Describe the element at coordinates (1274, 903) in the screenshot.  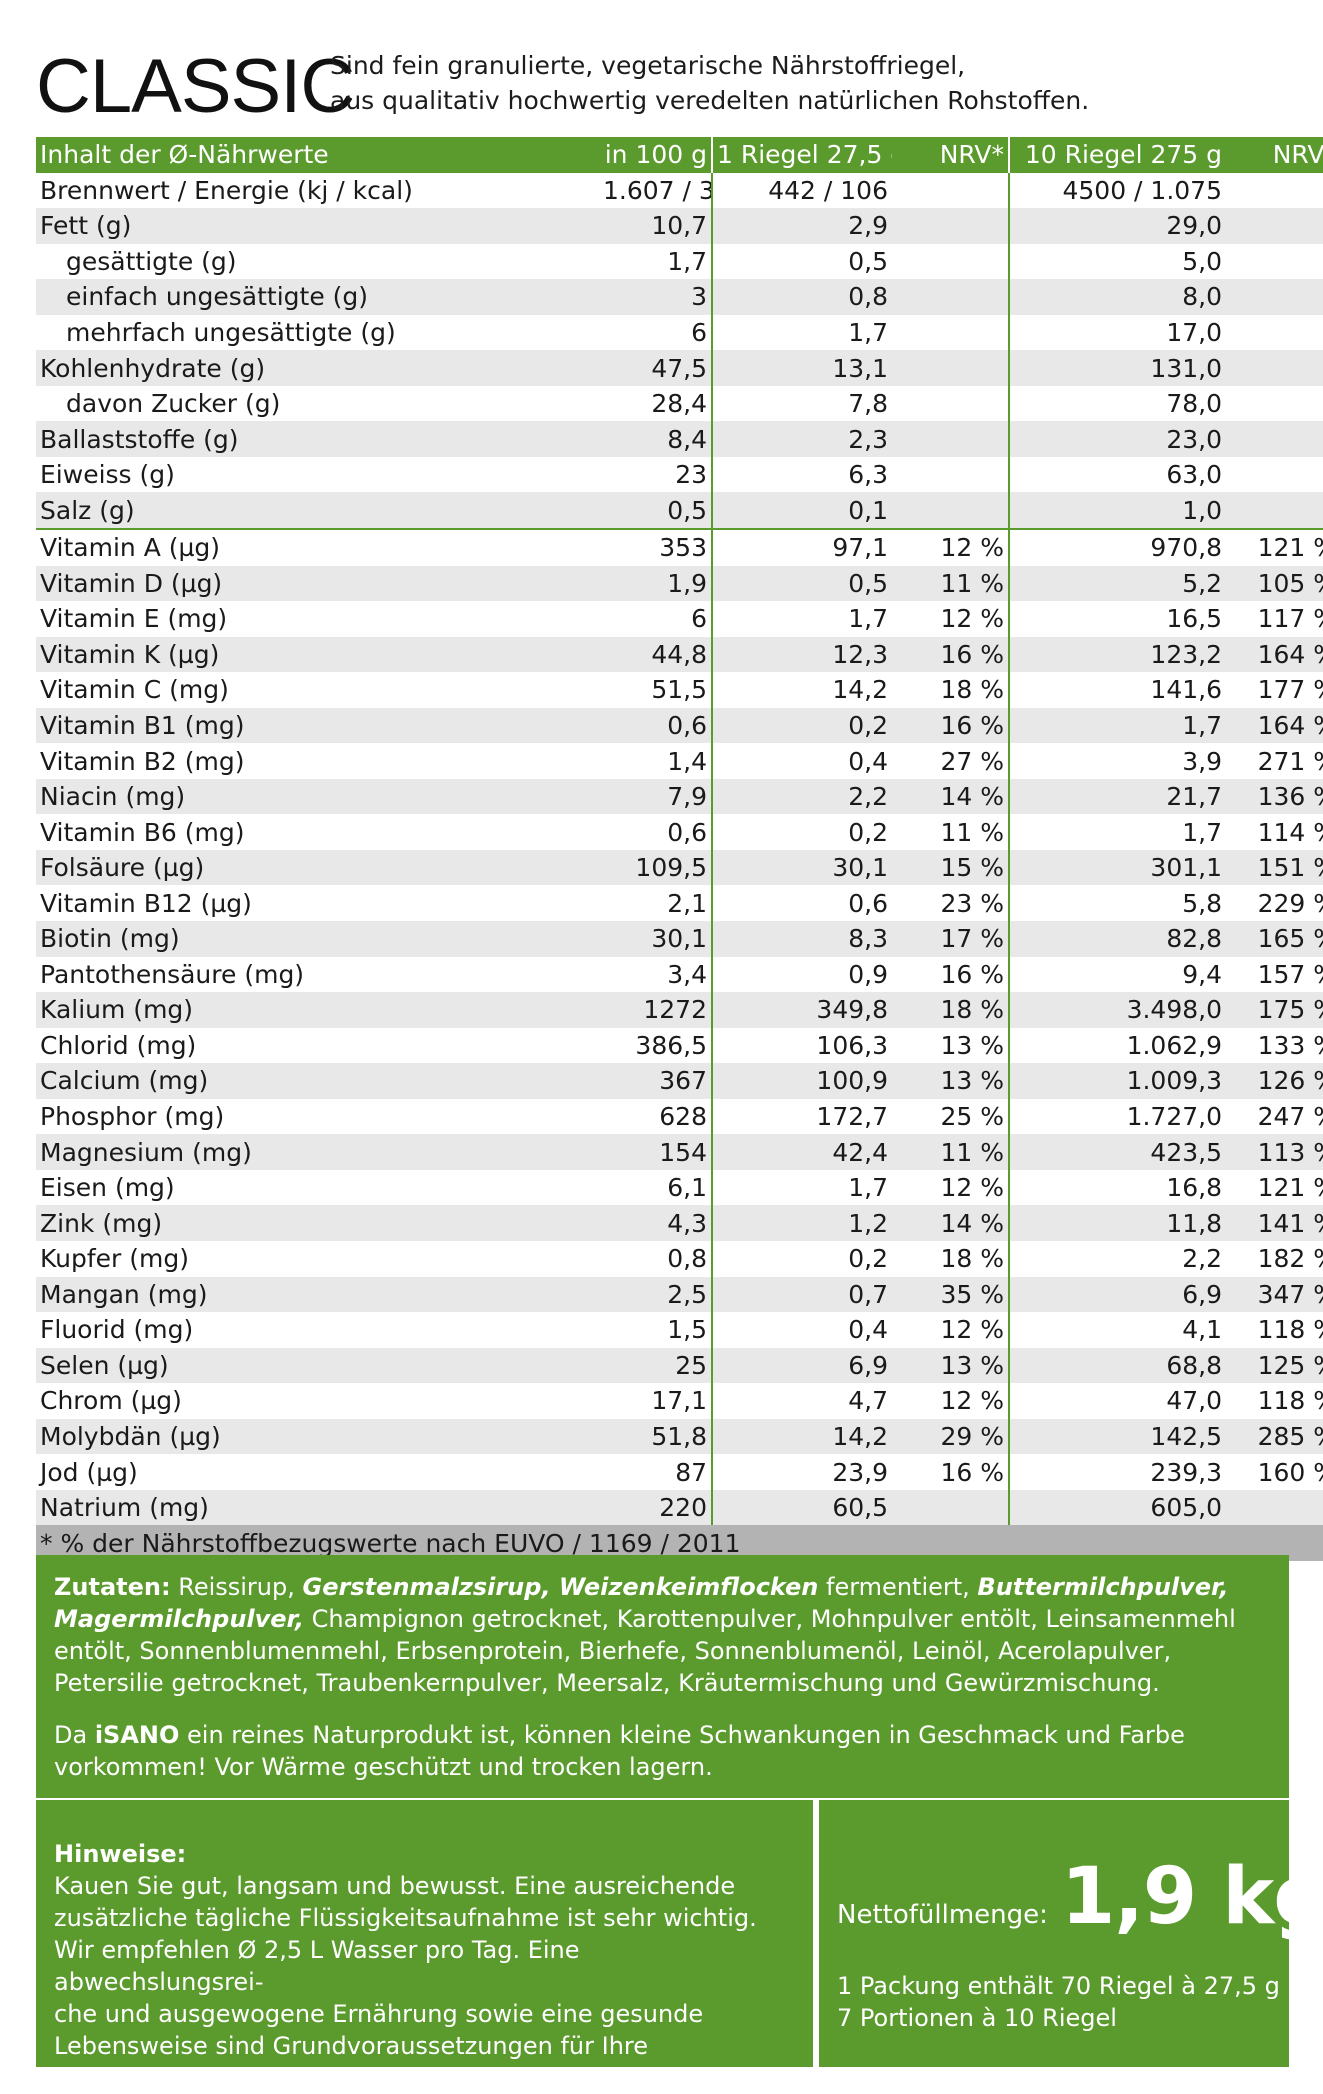
I see `nrv-per-10-bars: 229 %` at that location.